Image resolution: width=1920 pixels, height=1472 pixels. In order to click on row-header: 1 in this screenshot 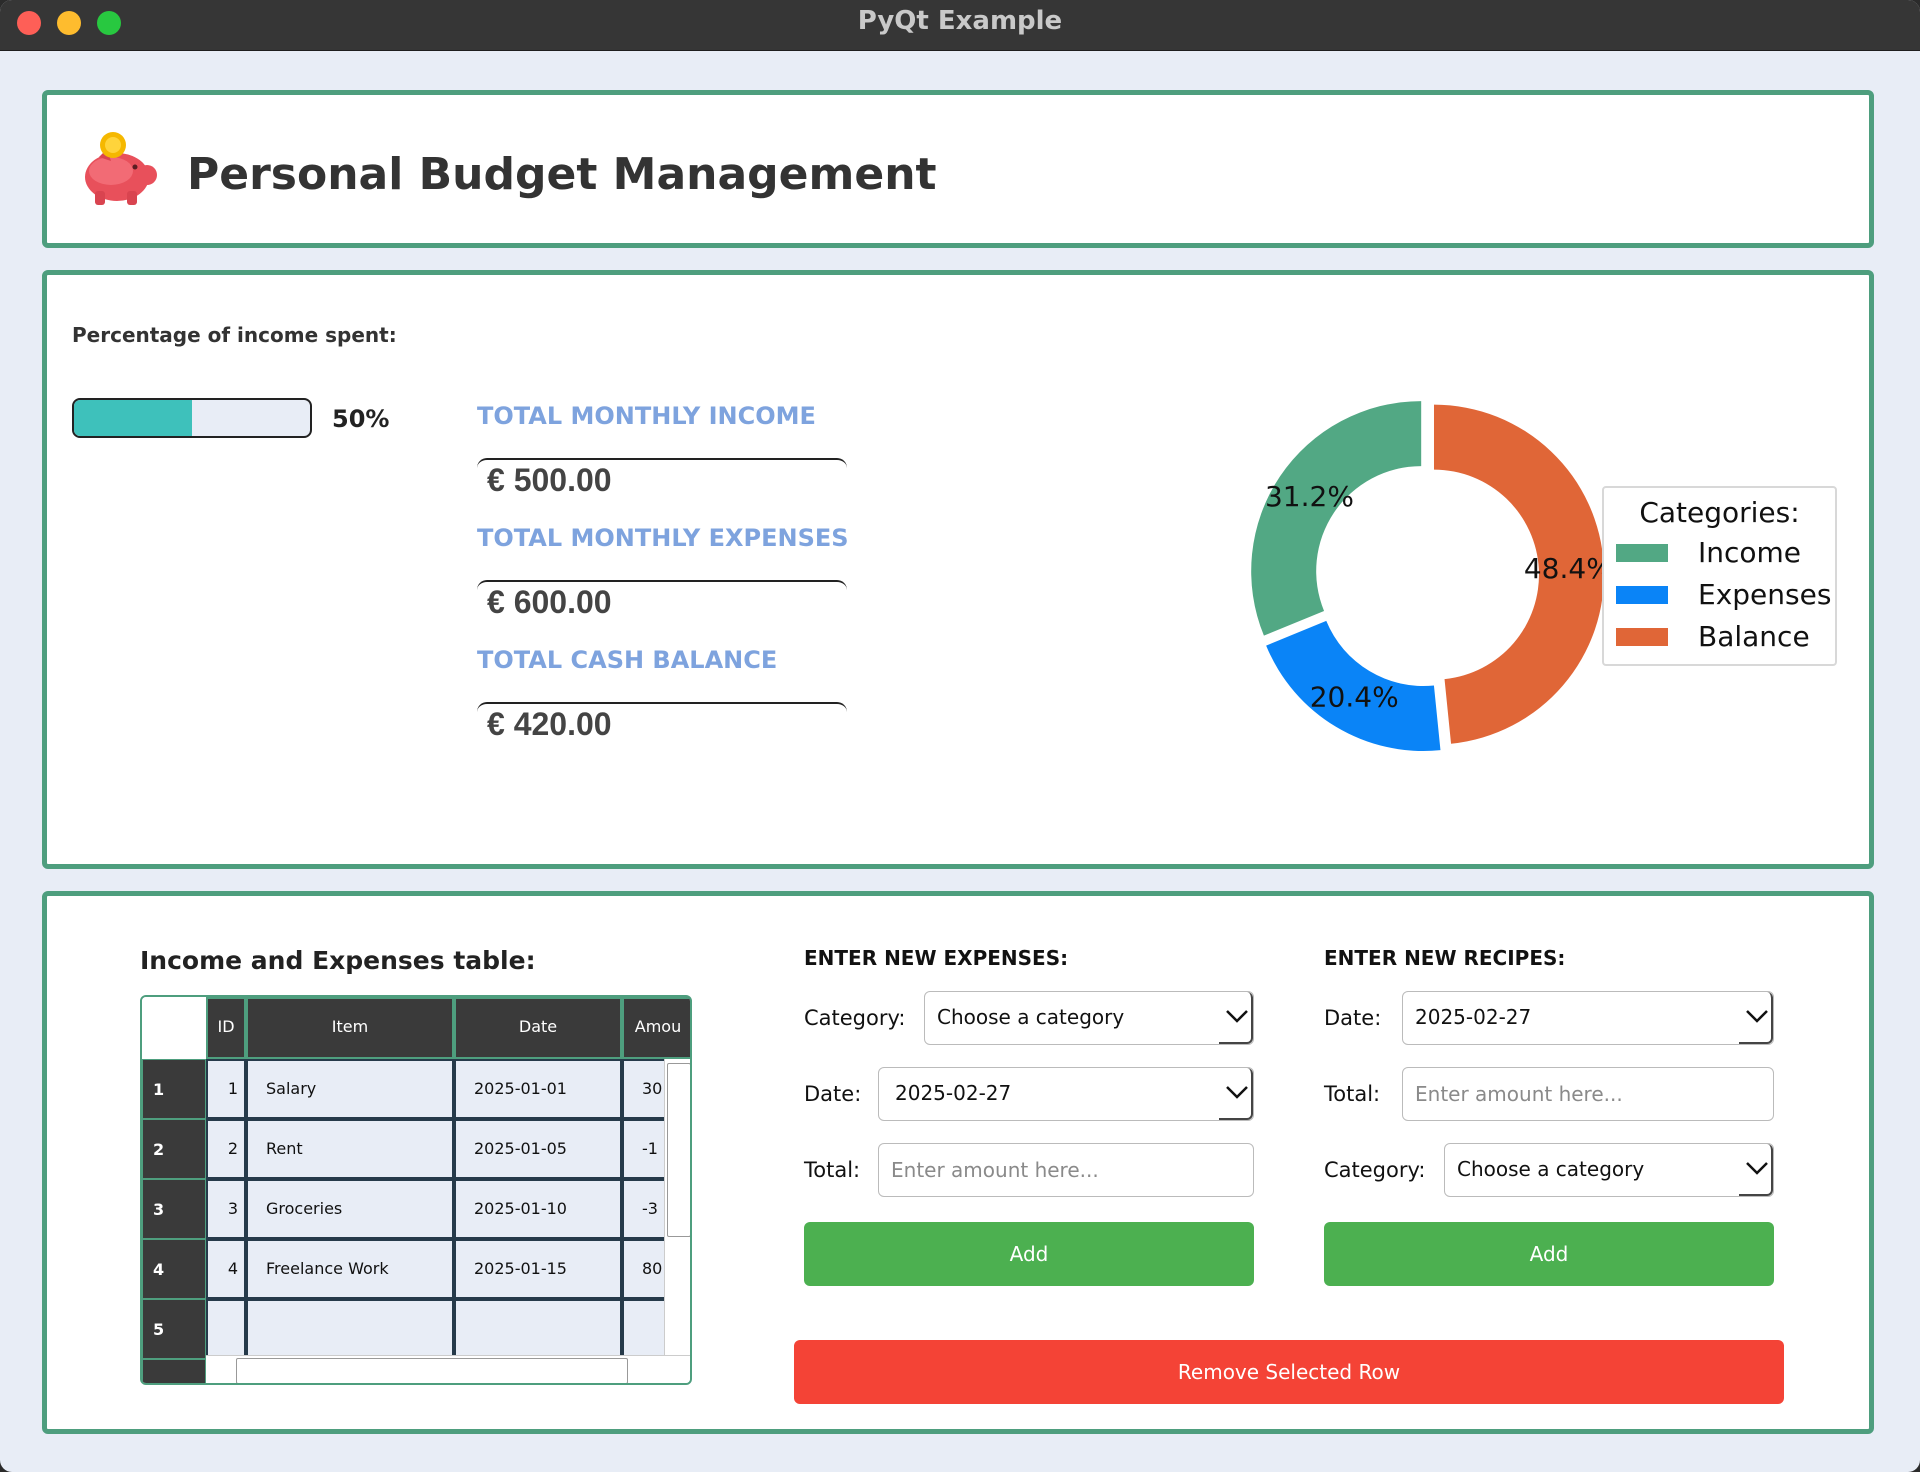, I will do `click(174, 1089)`.